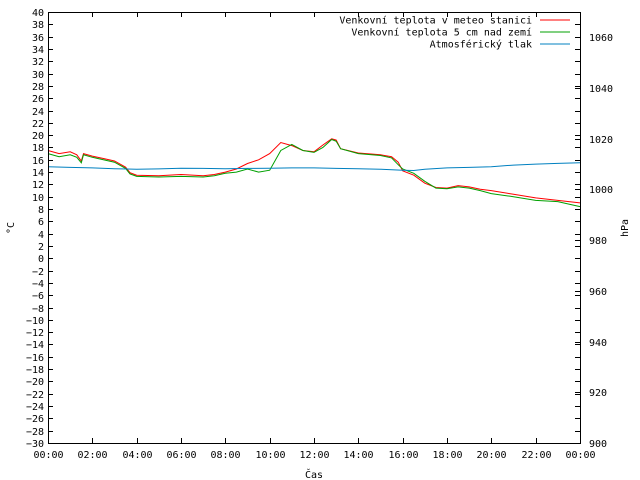 The image size is (640, 480). What do you see at coordinates (35, 321) in the screenshot?
I see `y-tick-label: −10` at bounding box center [35, 321].